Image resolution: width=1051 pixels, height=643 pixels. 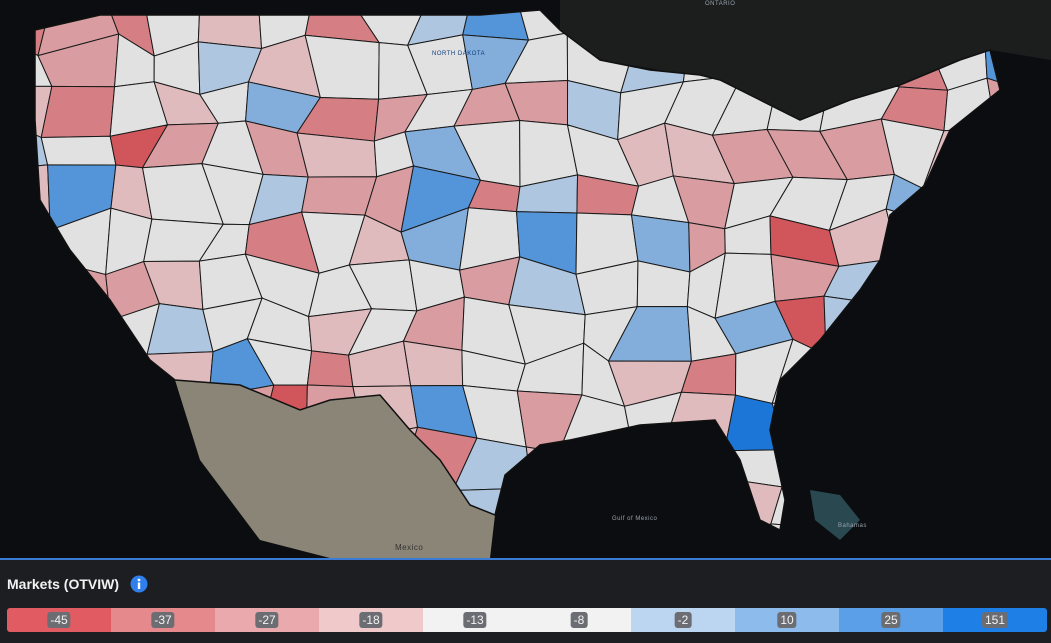 I want to click on legend-label: -45, so click(x=59, y=620).